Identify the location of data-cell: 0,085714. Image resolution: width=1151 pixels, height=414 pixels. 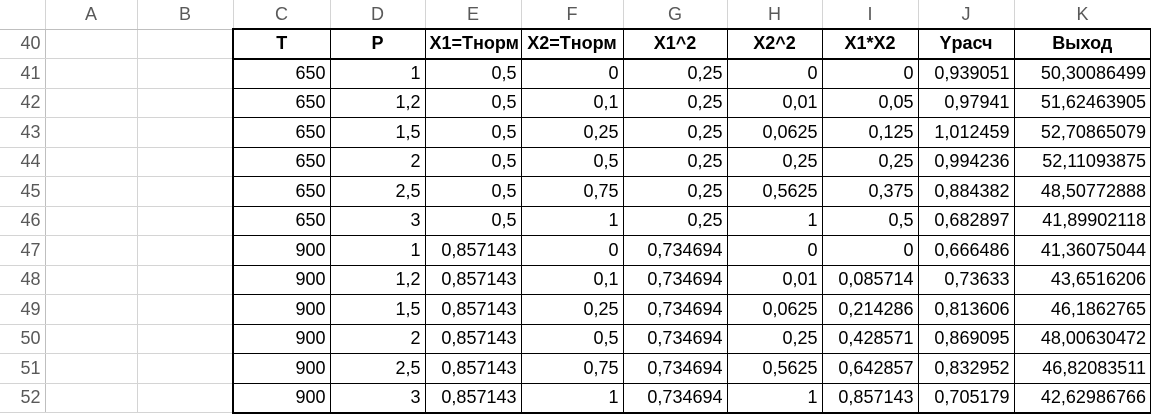
(870, 280).